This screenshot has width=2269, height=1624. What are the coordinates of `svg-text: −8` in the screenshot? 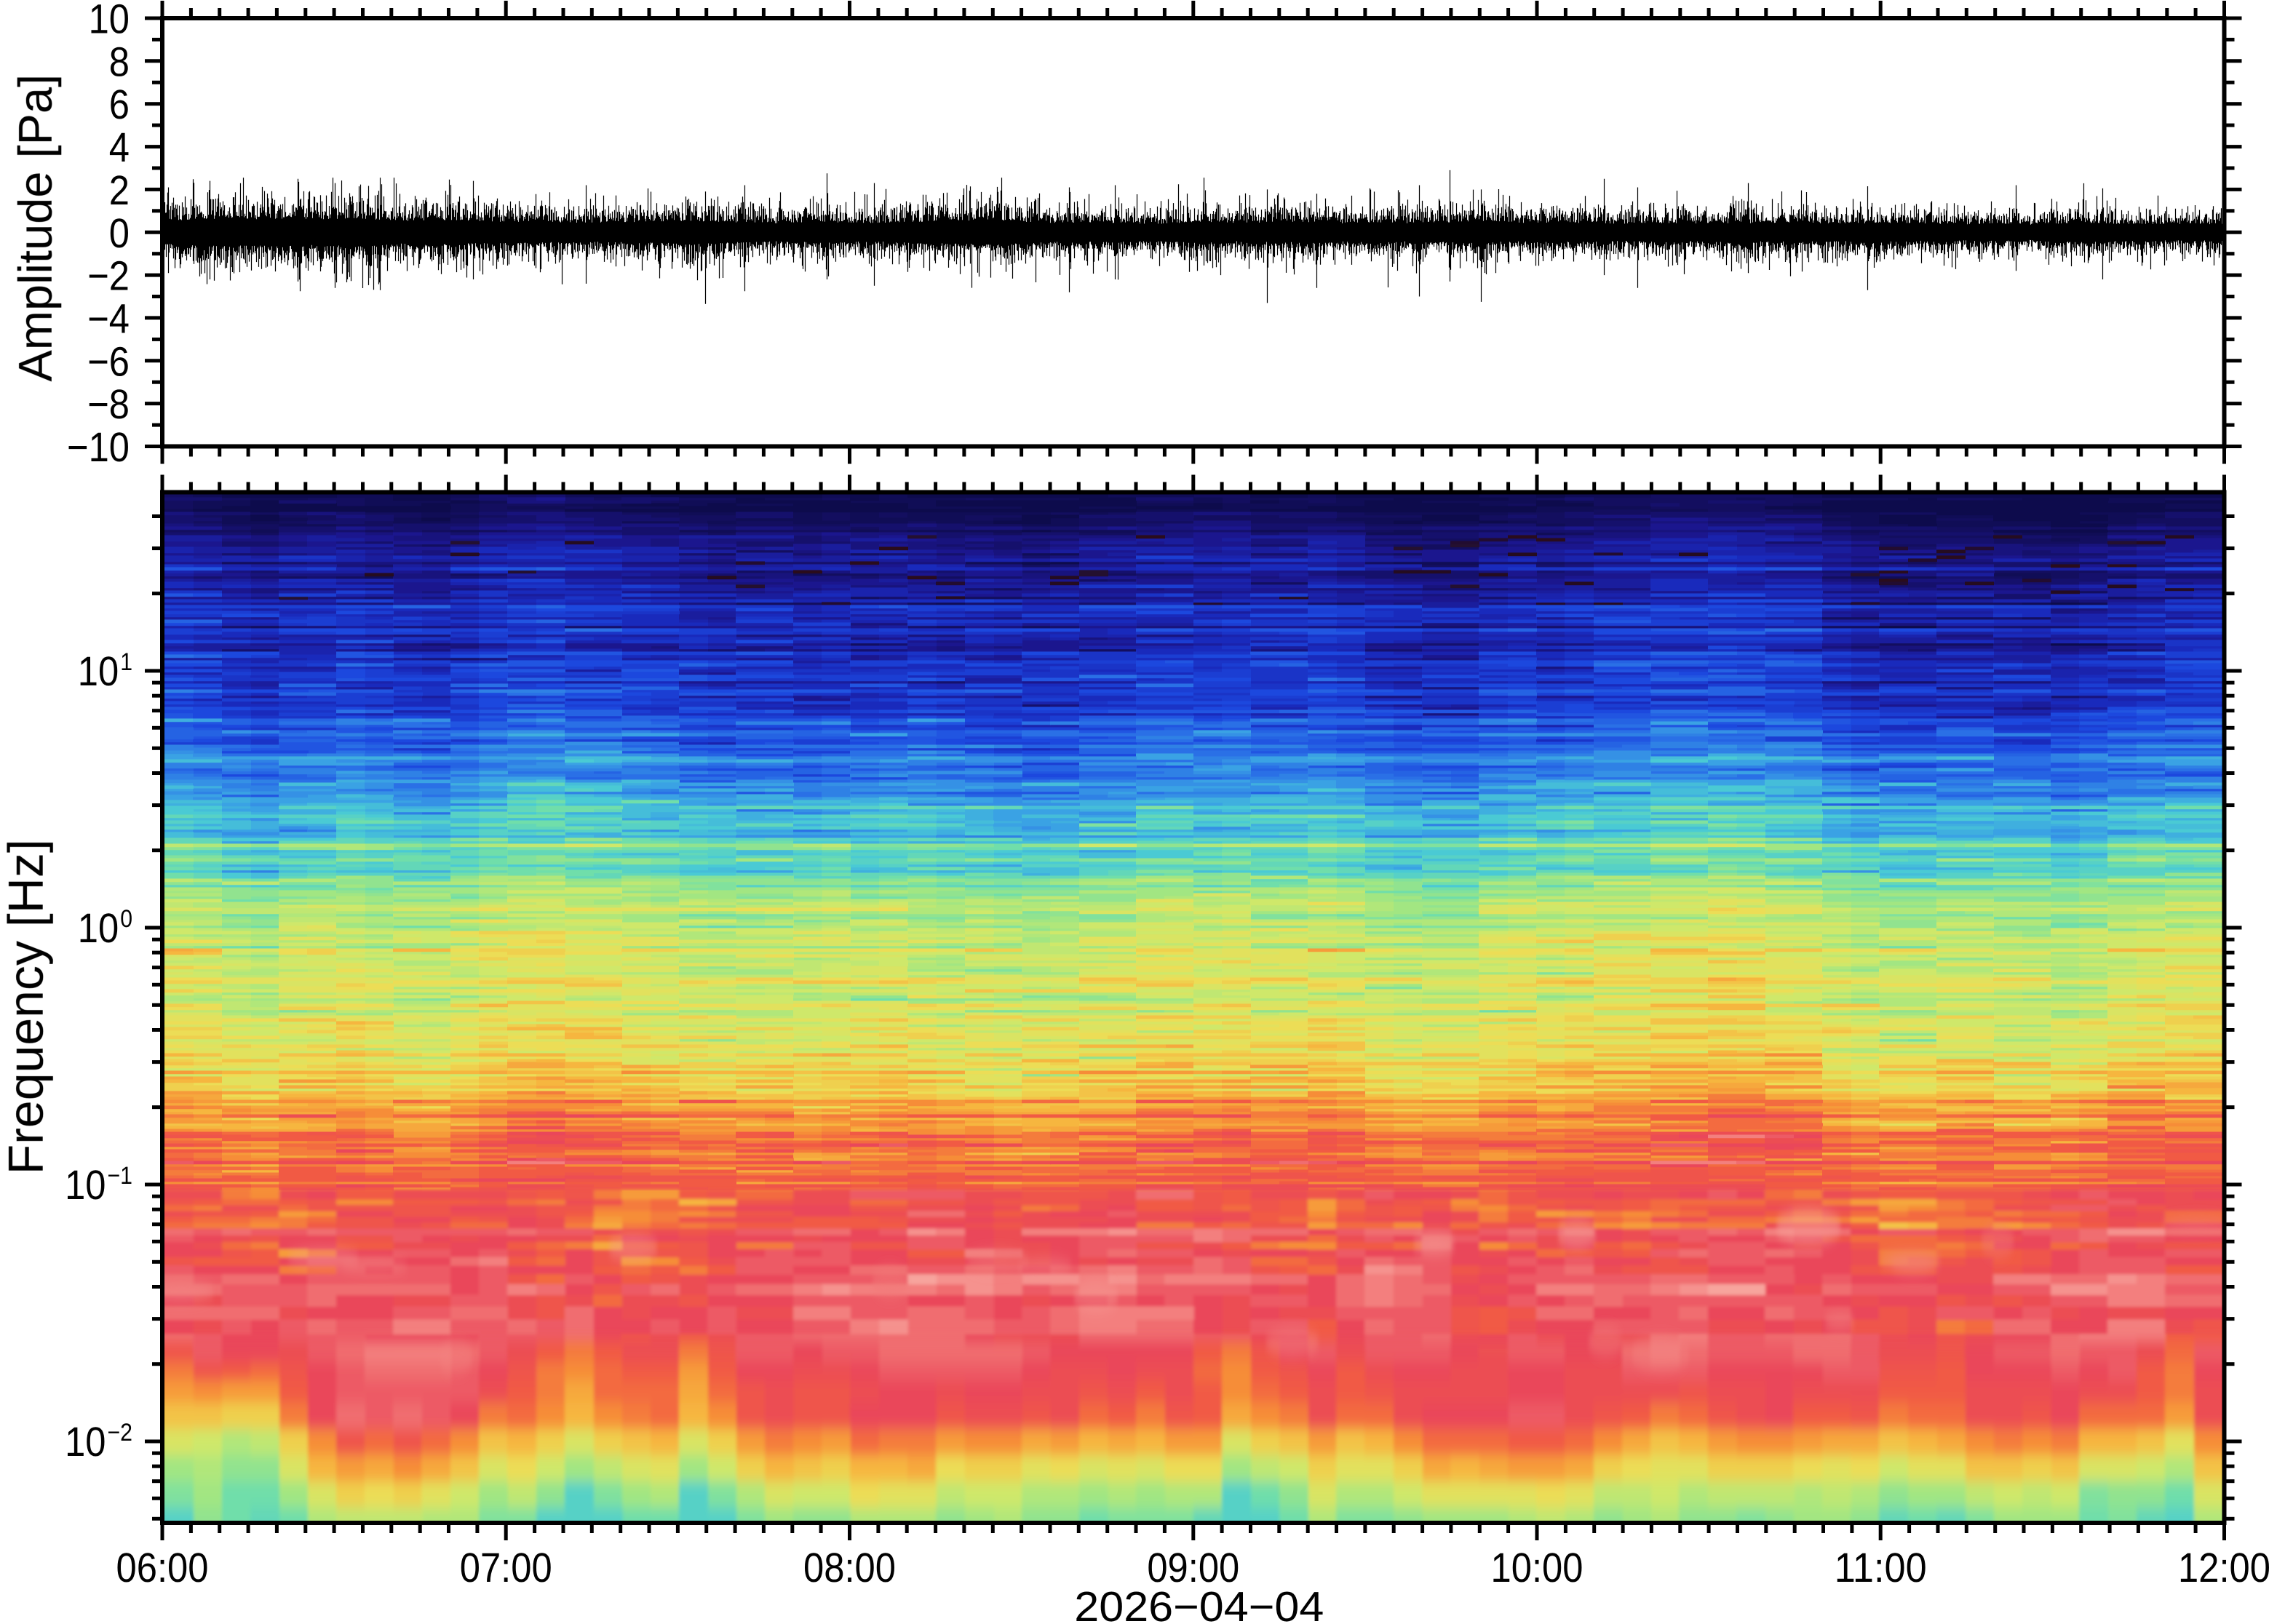 It's located at (108, 404).